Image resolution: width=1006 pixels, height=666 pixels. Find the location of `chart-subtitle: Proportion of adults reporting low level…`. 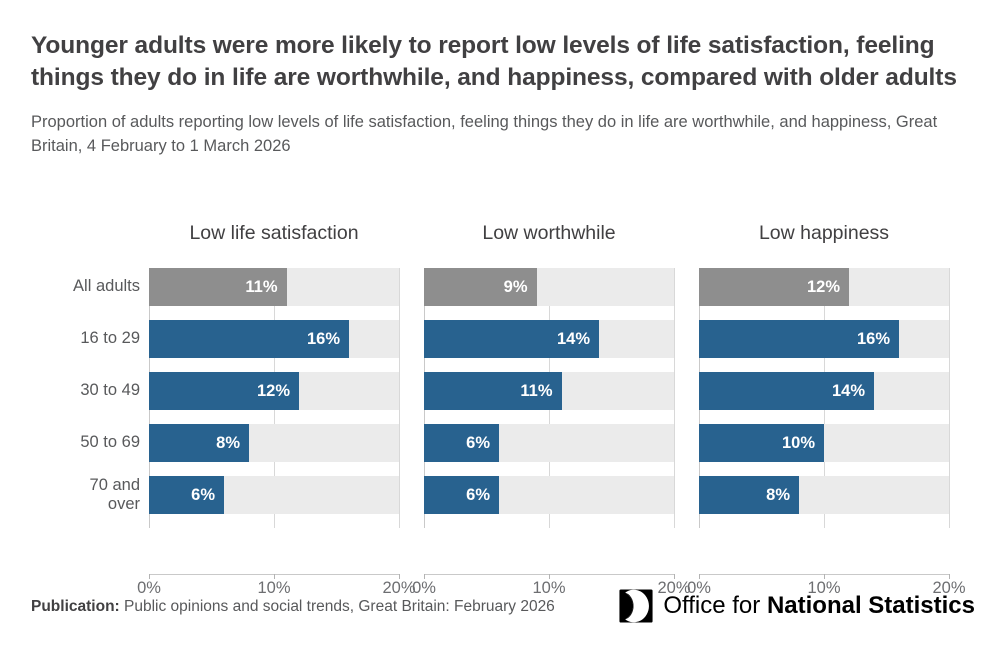

chart-subtitle: Proportion of adults reporting low level… is located at coordinates (484, 133).